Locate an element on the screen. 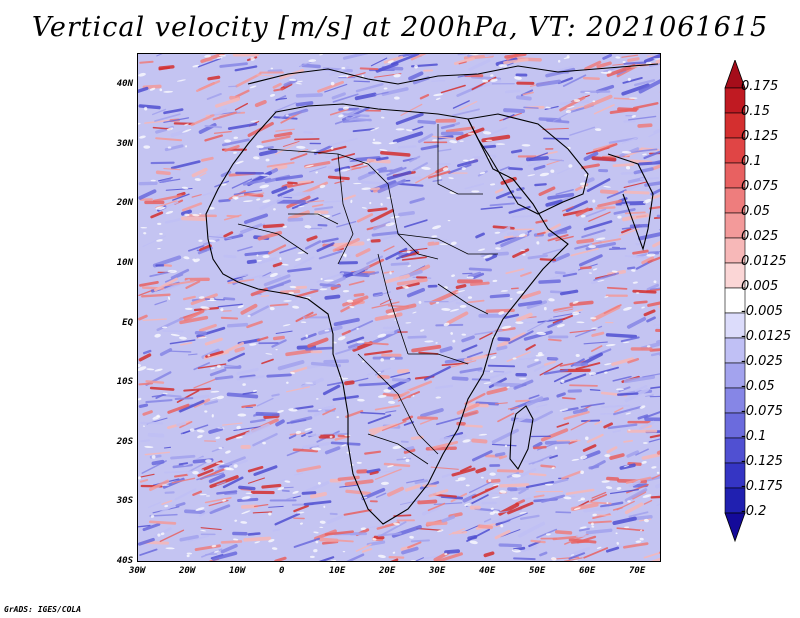 The width and height of the screenshot is (800, 618). colorbar-label: -0.0125 is located at coordinates (766, 336).